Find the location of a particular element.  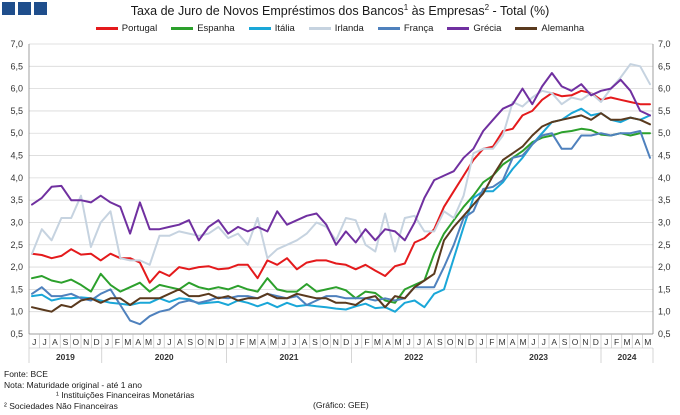

y-tick-label-left: 7,0 is located at coordinates (16, 44).